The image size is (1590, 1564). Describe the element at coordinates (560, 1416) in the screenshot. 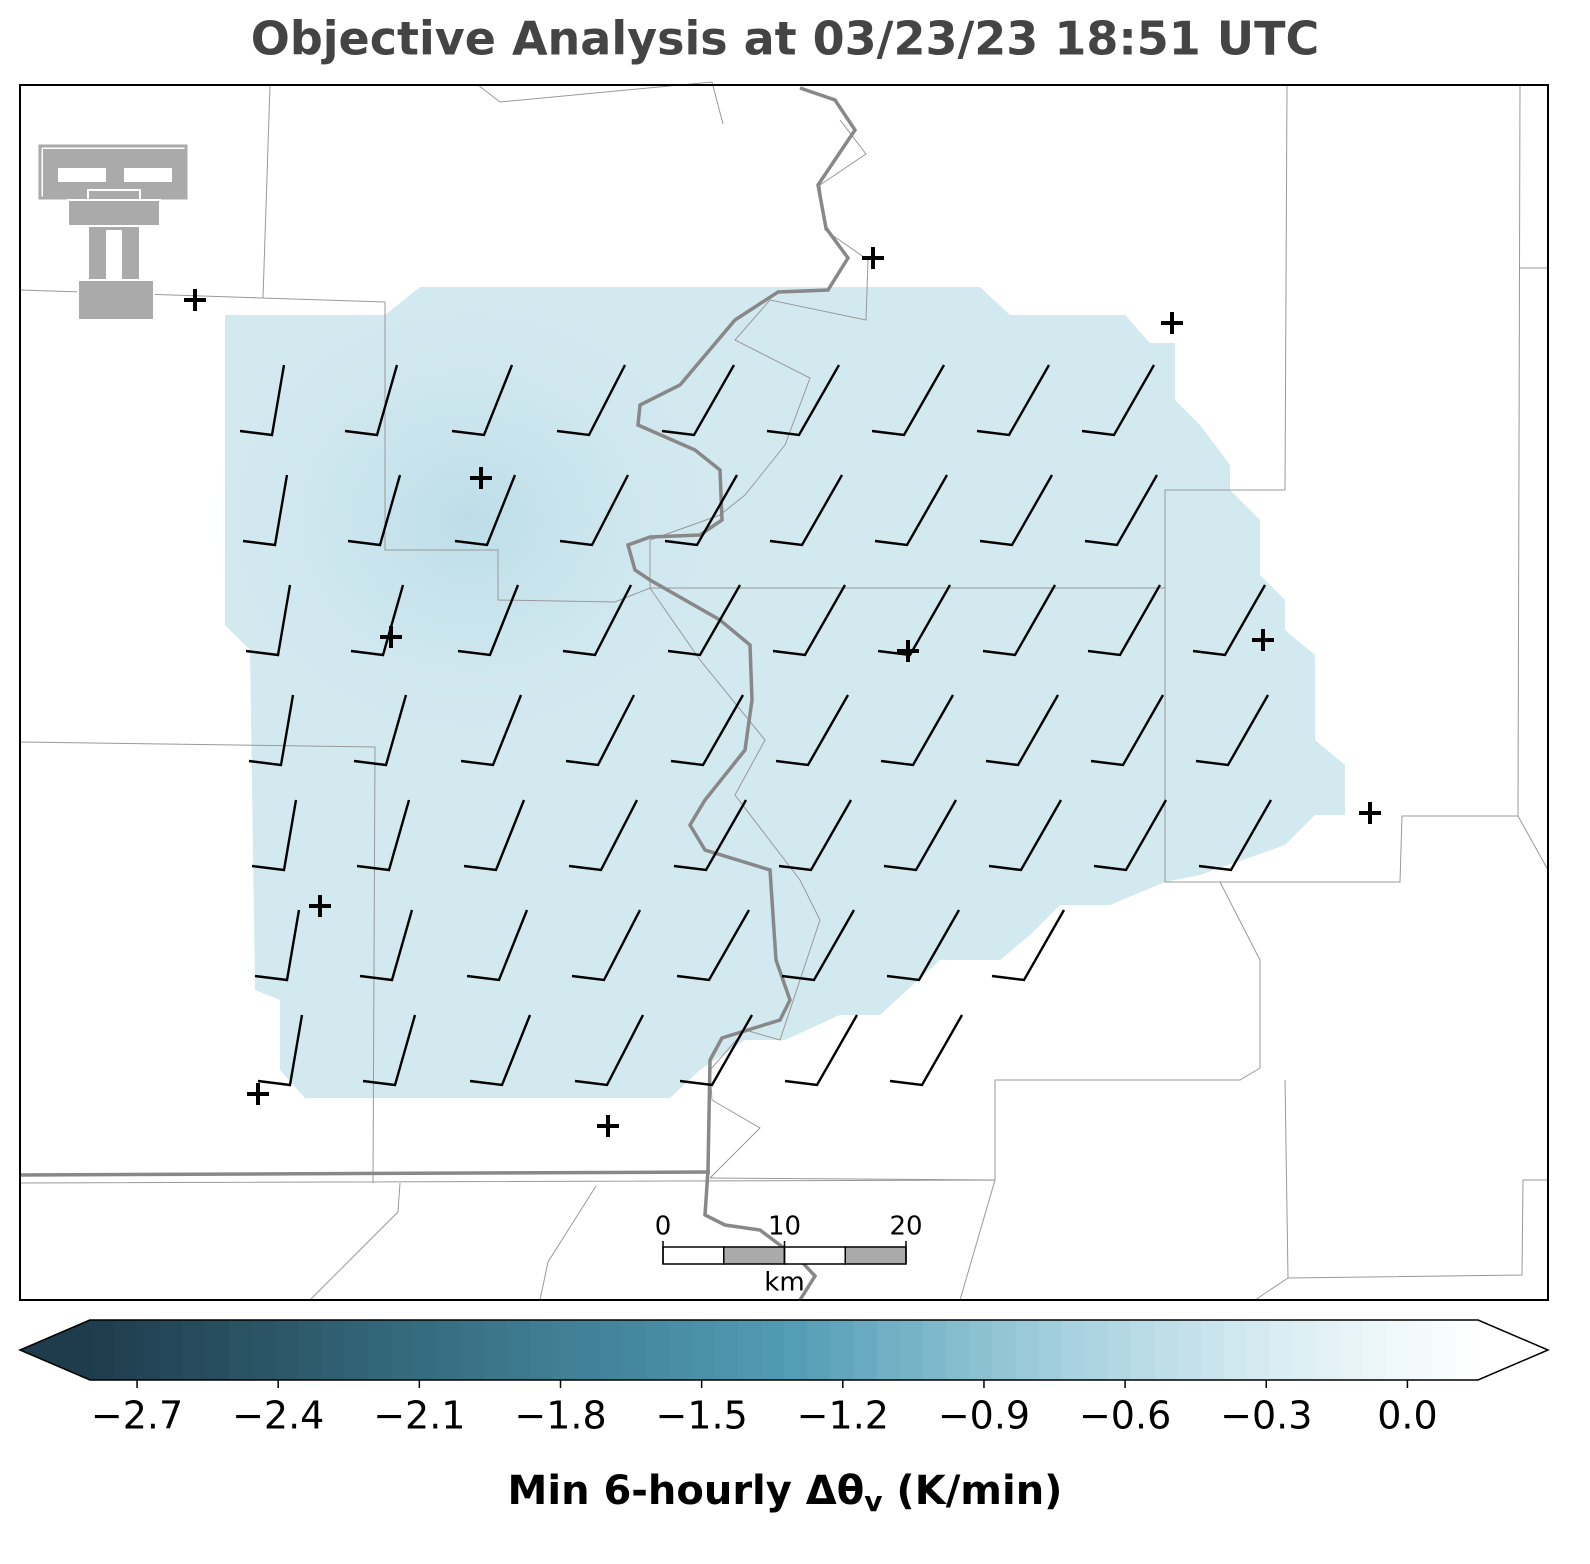

I see `colorbar-tick-label: −1.8` at that location.